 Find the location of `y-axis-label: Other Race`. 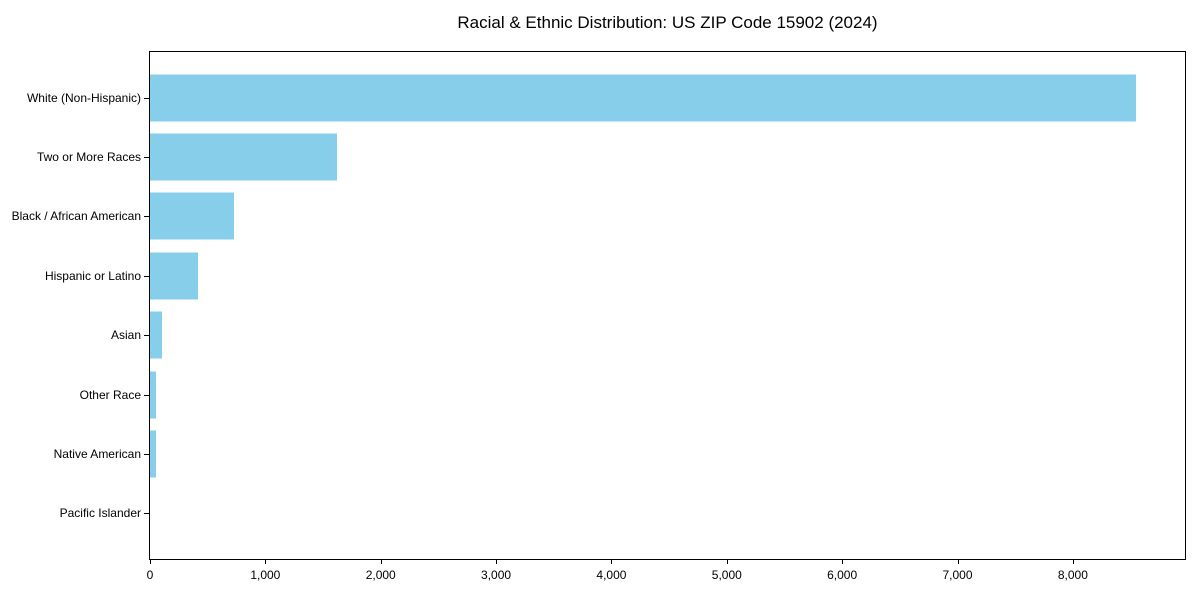

y-axis-label: Other Race is located at coordinates (110, 394).